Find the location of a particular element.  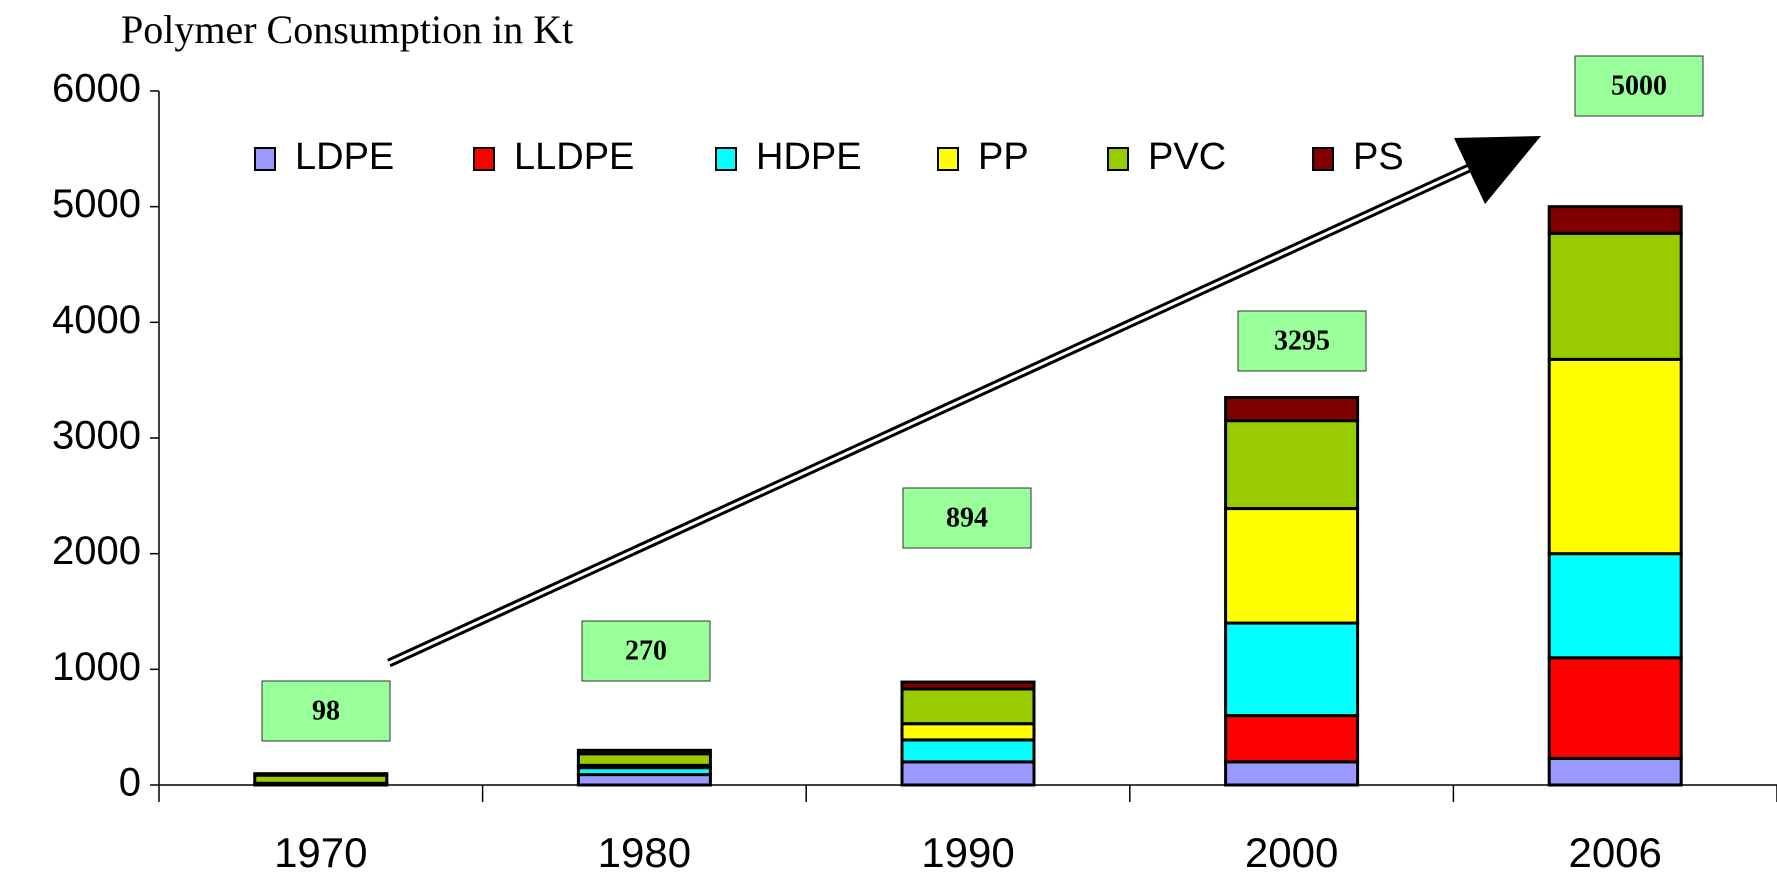

total-label-text: 3295 is located at coordinates (1302, 340).